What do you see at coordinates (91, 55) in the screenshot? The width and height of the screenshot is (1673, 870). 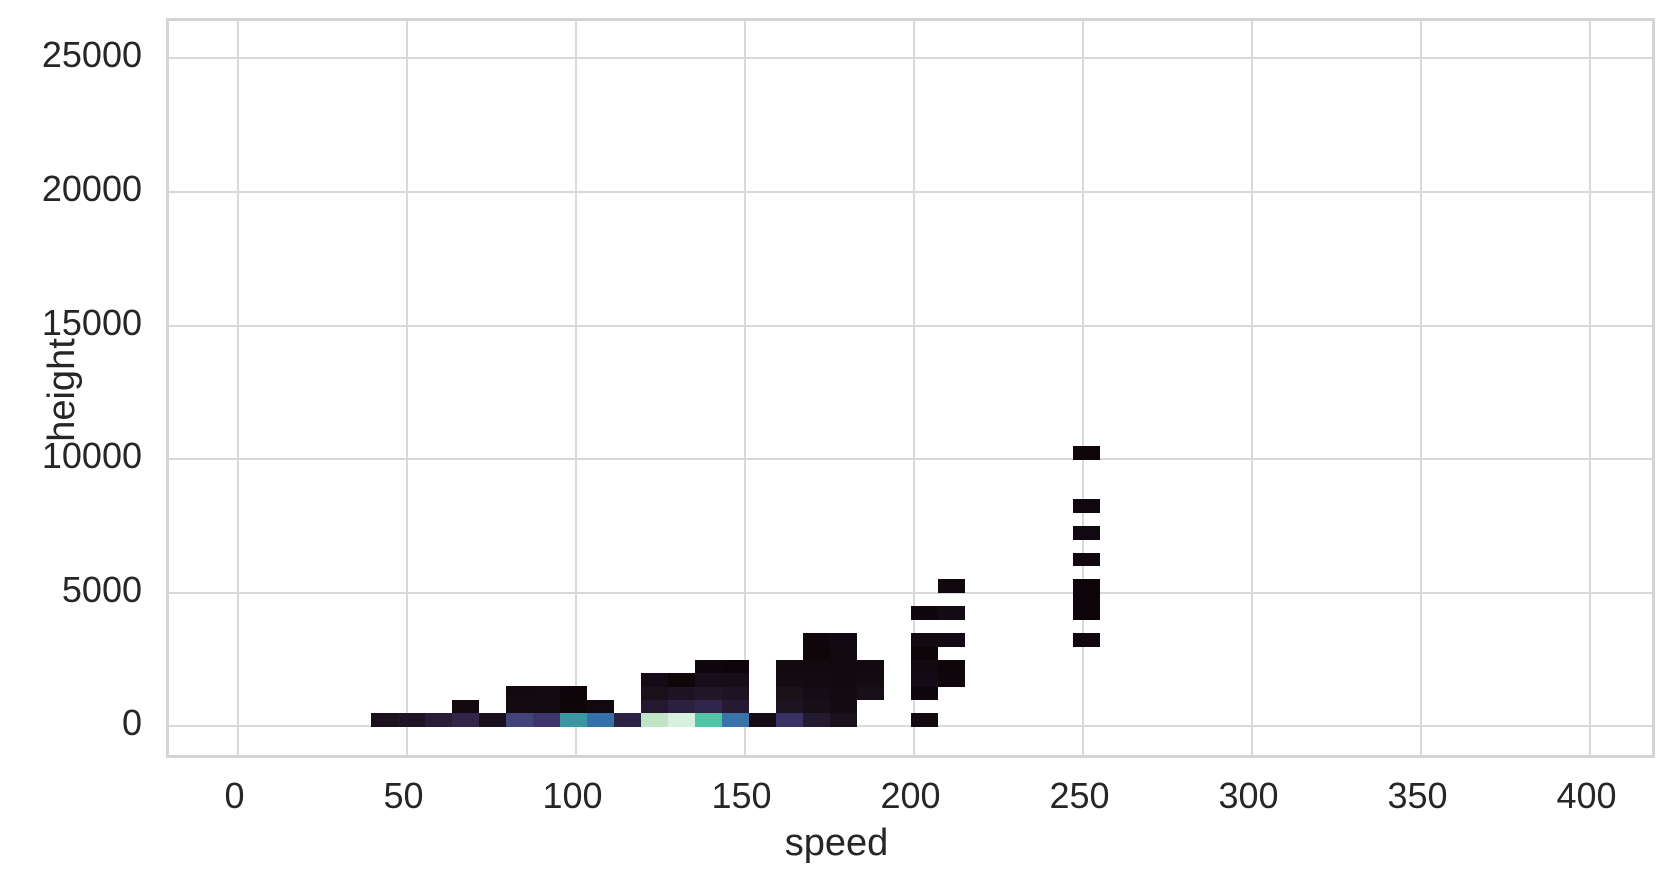 I see `y-tick-label: 25000` at bounding box center [91, 55].